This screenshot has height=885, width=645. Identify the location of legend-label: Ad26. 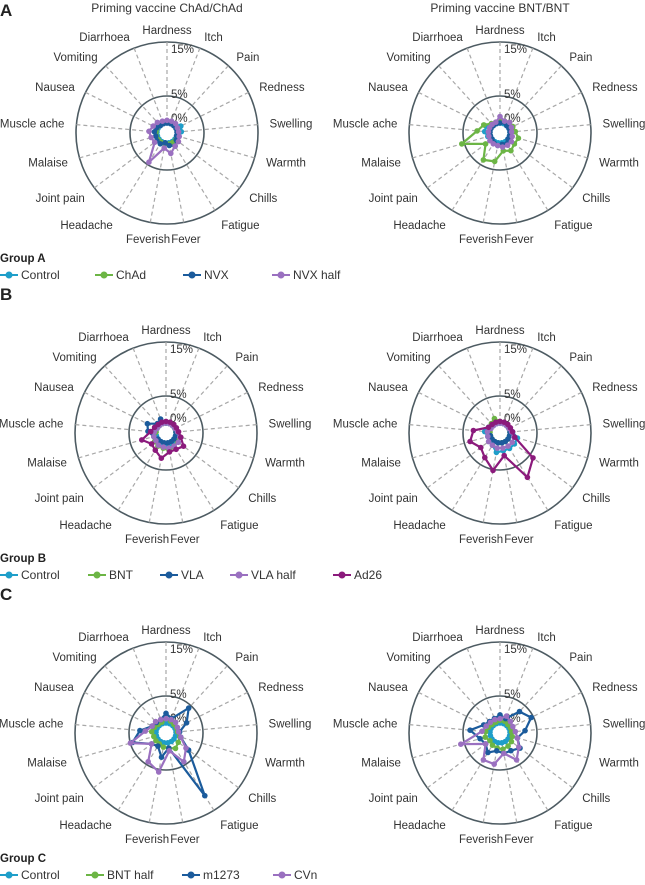
(368, 575).